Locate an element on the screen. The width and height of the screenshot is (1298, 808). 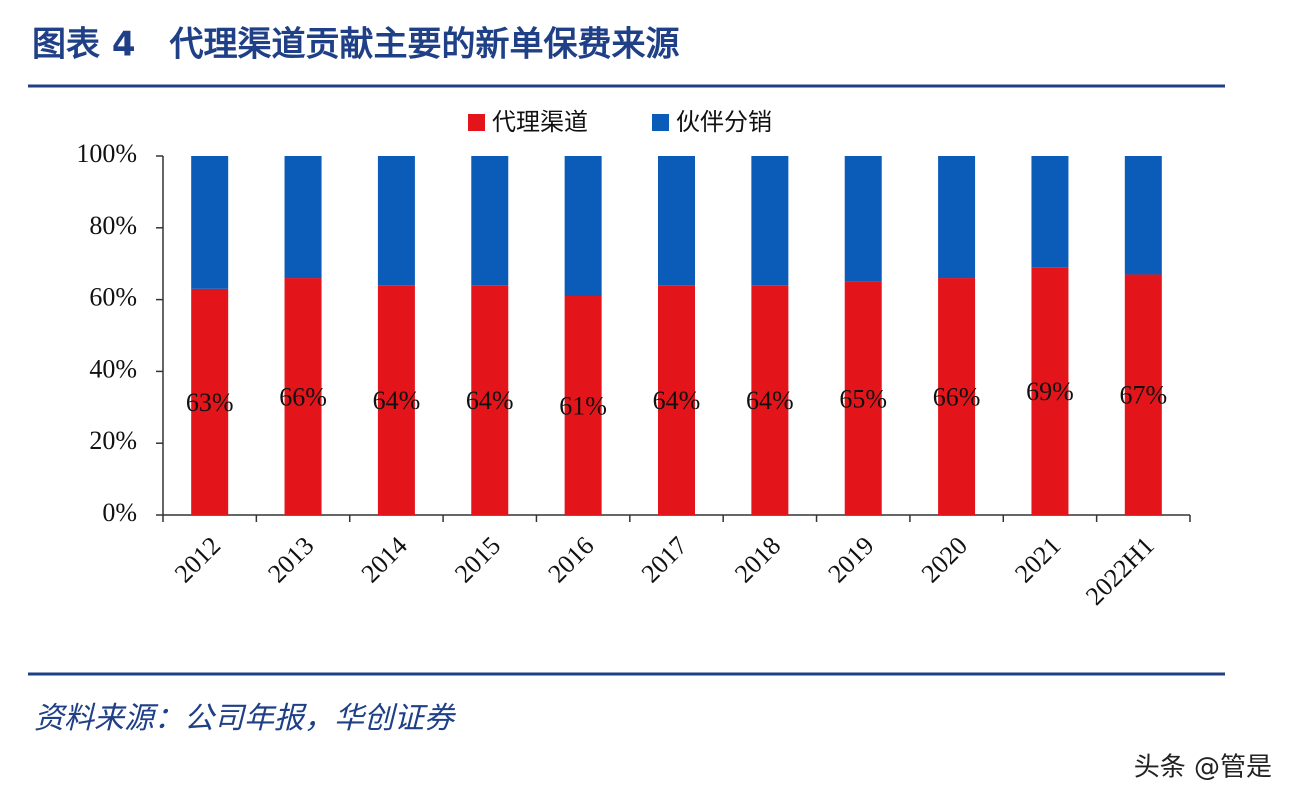
x-tick-label: 2019 is located at coordinates (850, 559).